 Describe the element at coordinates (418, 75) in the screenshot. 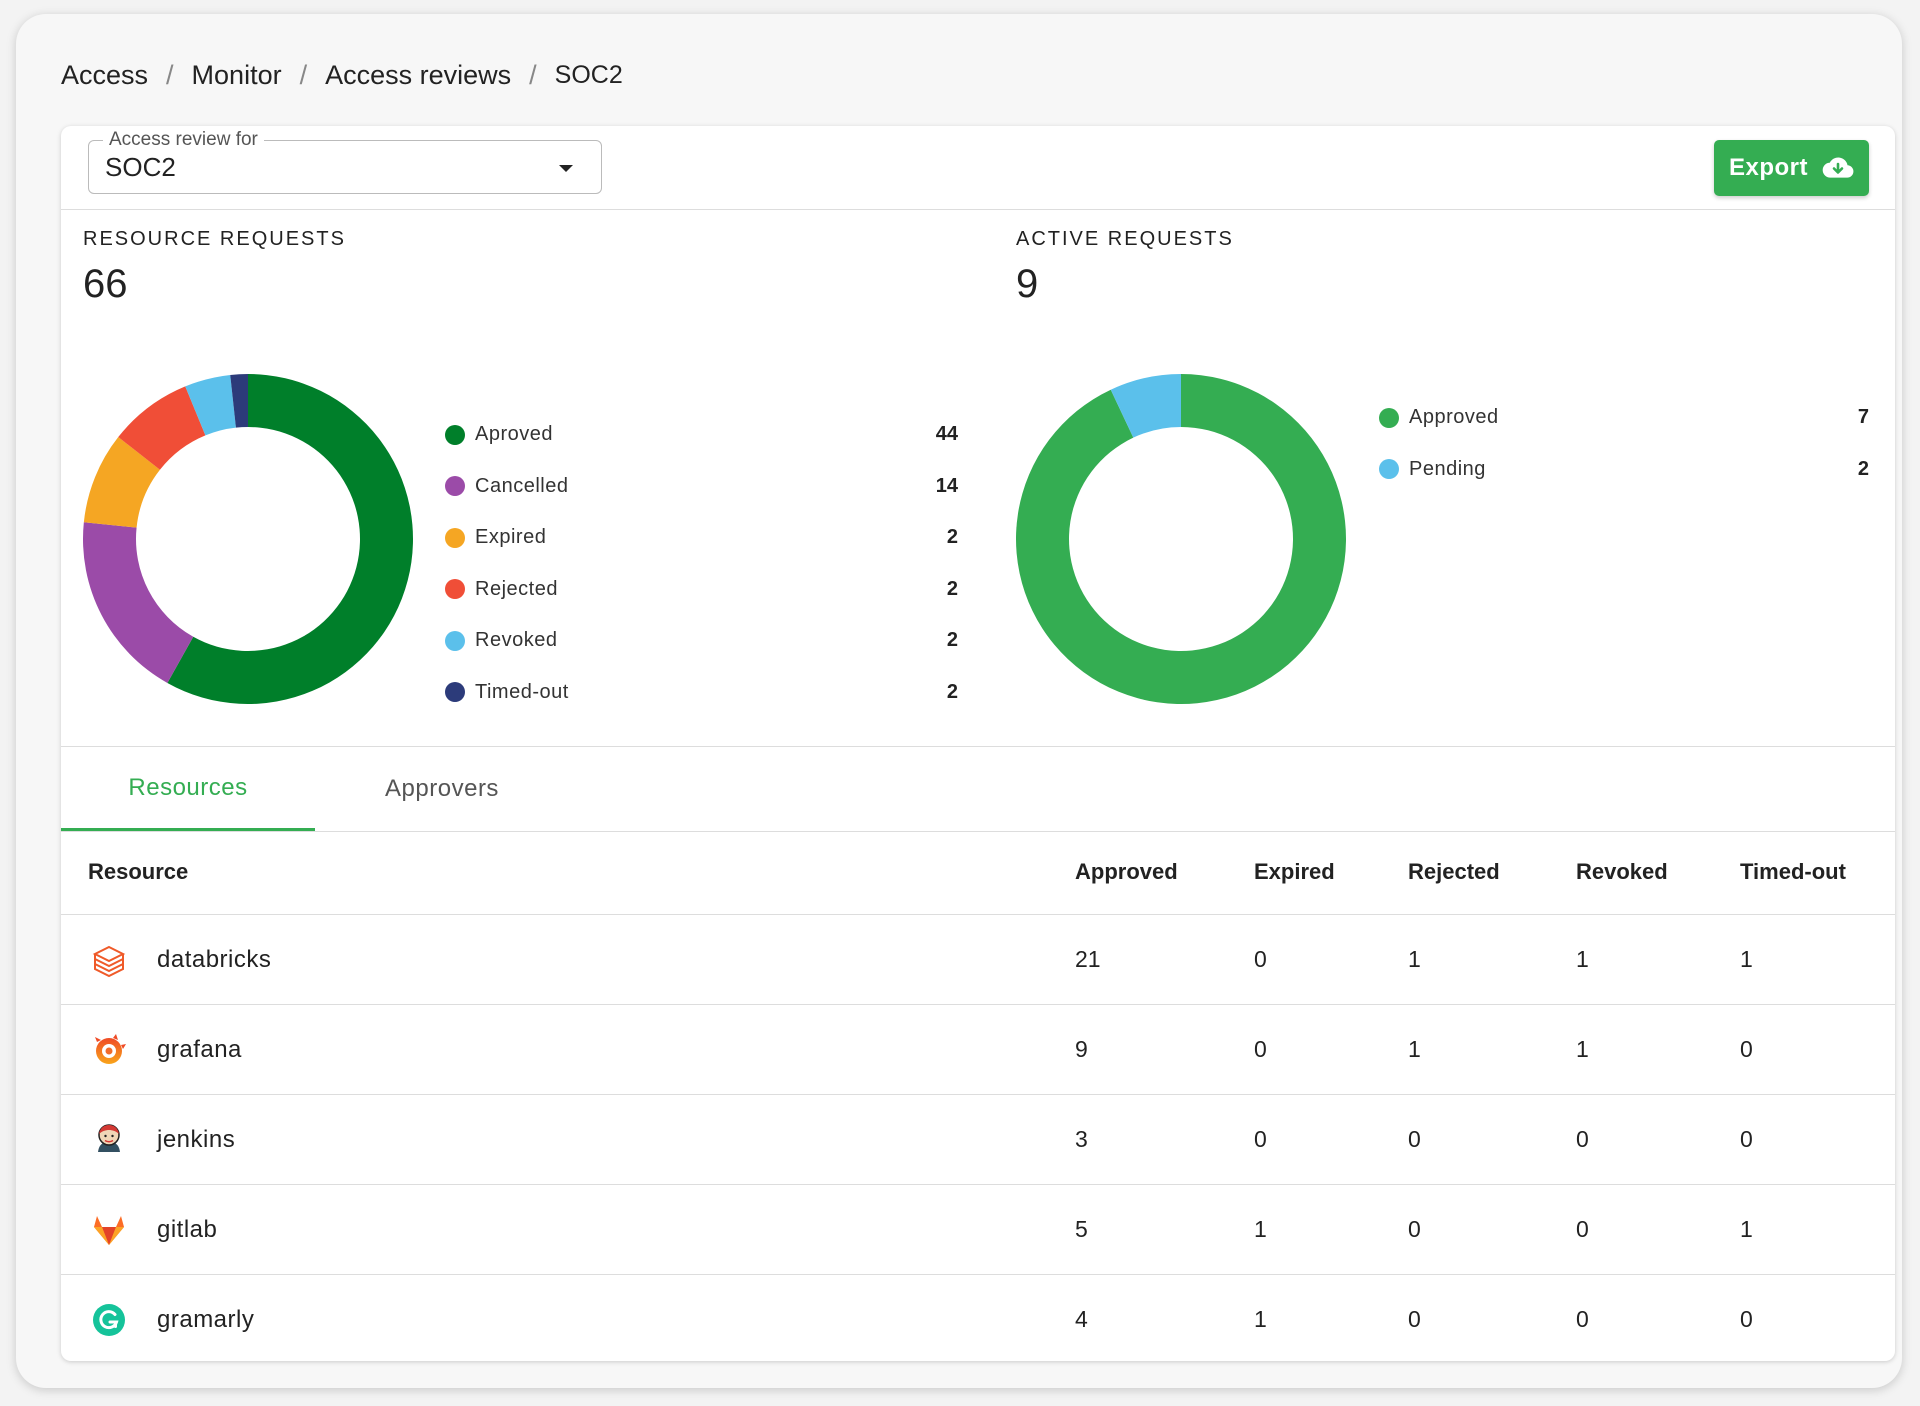

I see `breadcrumb-access-reviews: Access reviews` at that location.